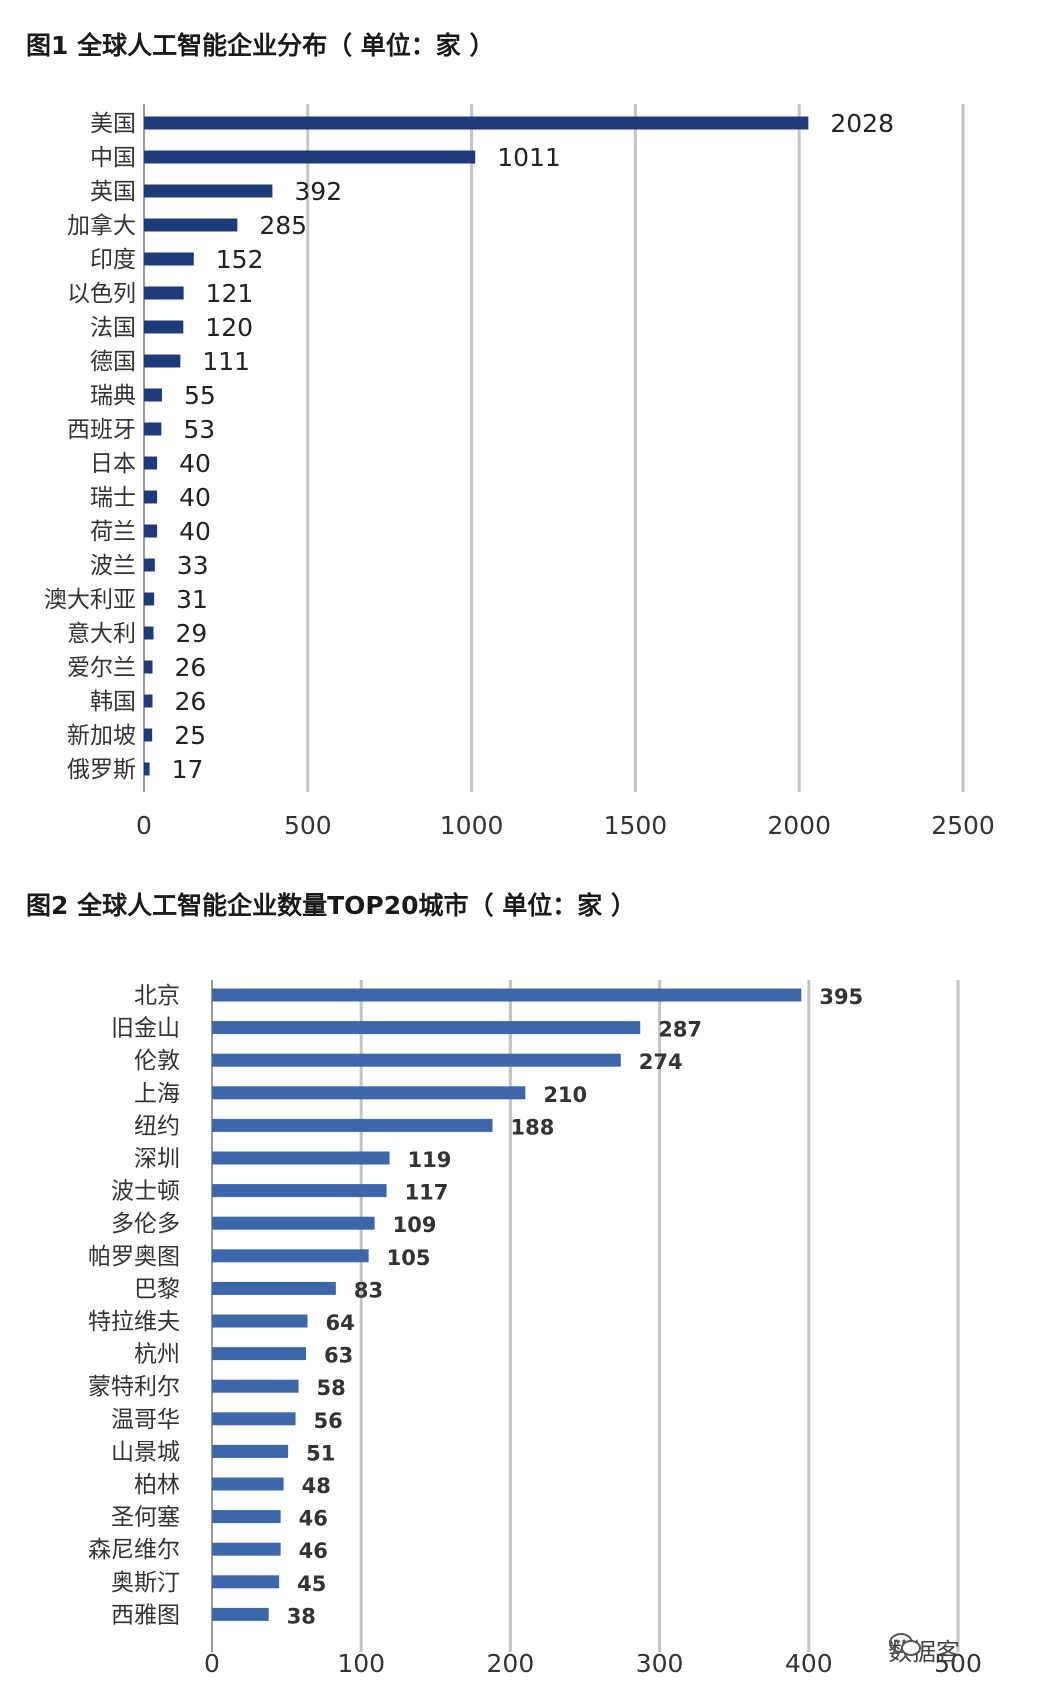  I want to click on chart1-data-label: 285, so click(283, 225).